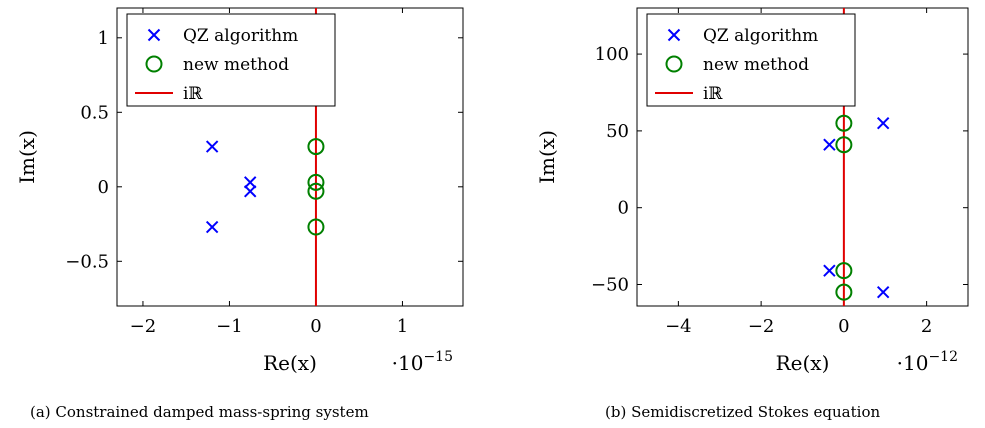 This screenshot has height=428, width=985. I want to click on y-tick-label: −0.5, so click(87, 261).